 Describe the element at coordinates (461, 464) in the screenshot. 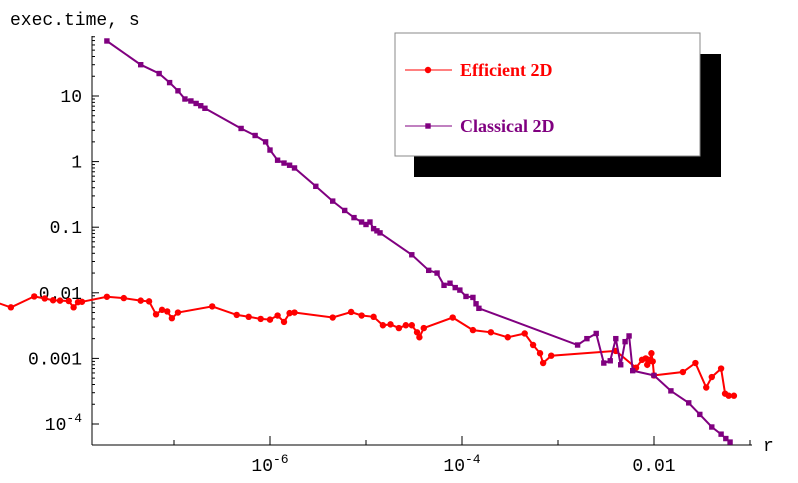

I see `x-tick-label: 10⁻⁴` at that location.